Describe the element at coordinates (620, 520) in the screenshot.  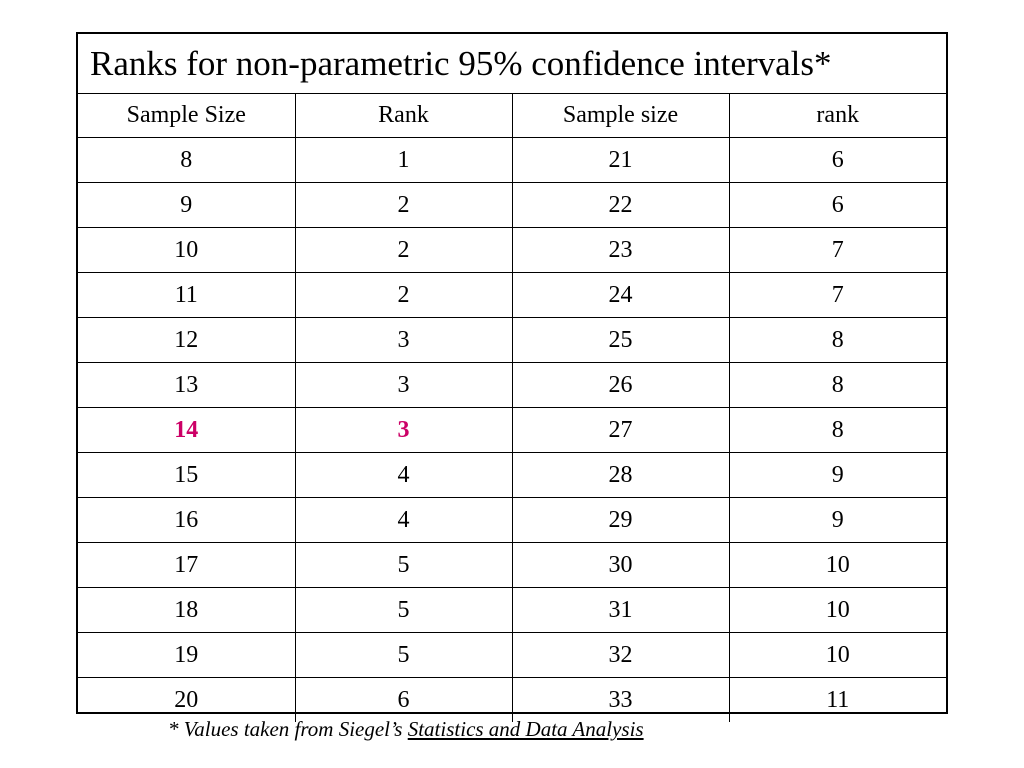
I see `table-cell: 29` at that location.